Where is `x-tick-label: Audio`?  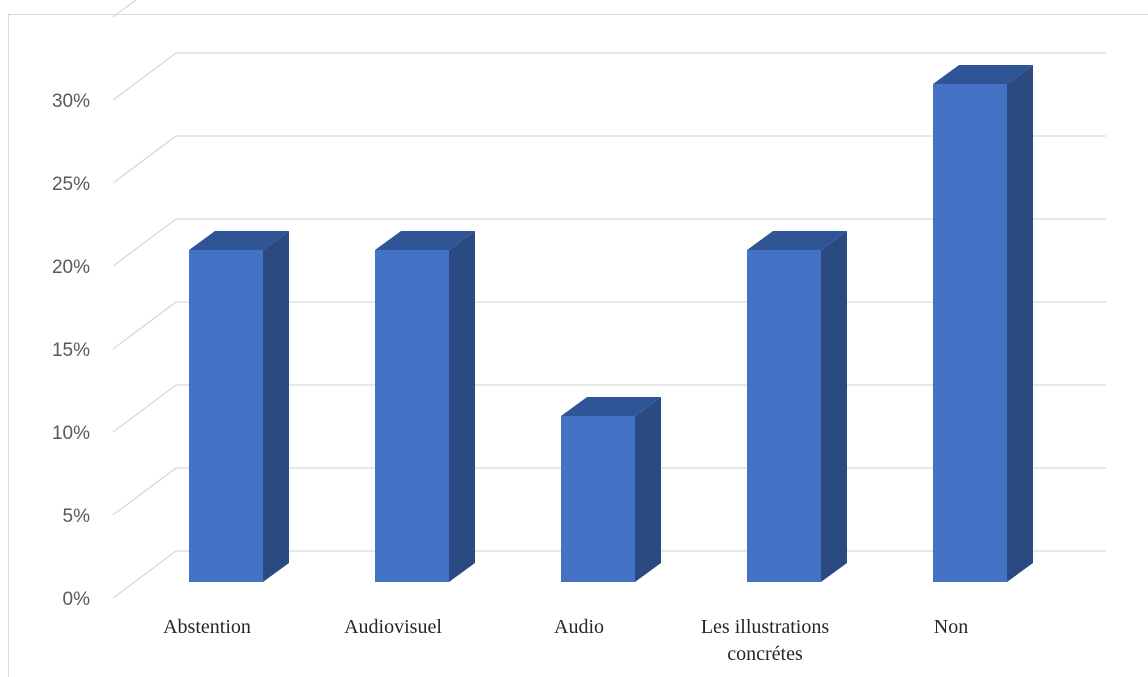 x-tick-label: Audio is located at coordinates (579, 627).